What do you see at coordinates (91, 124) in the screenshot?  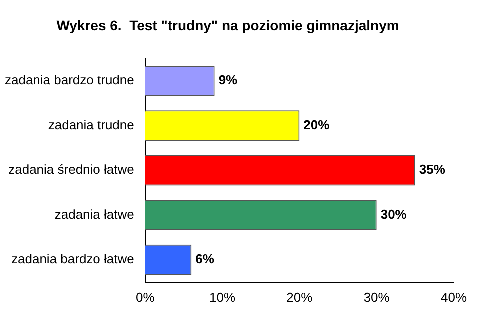 I see `y-tick-label: zadania trudne` at bounding box center [91, 124].